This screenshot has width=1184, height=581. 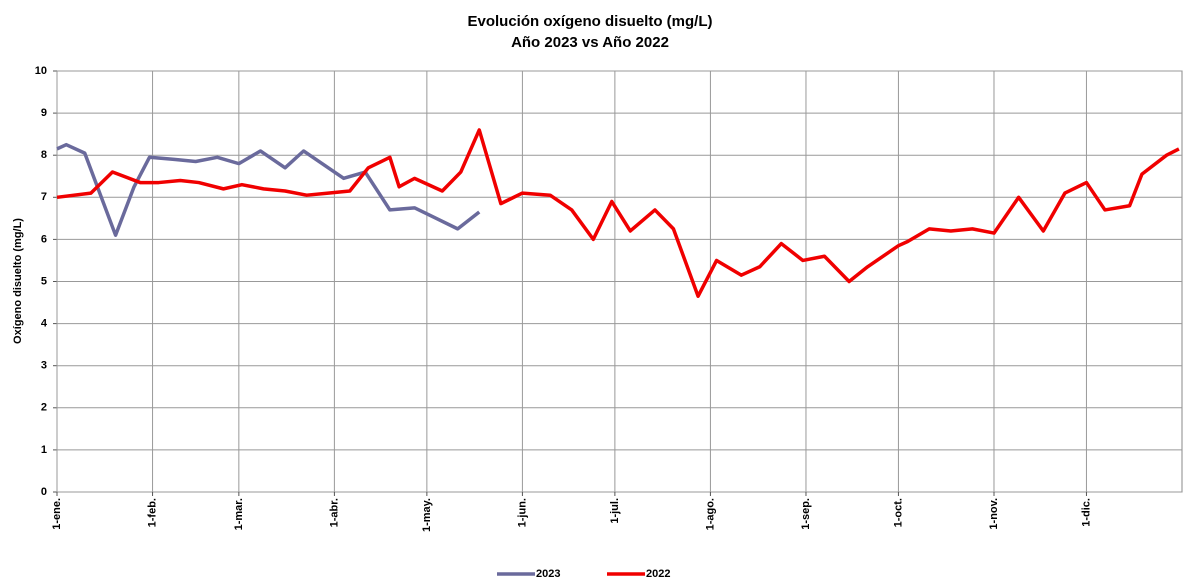 What do you see at coordinates (18, 281) in the screenshot?
I see `y-axis-label: Oxígeno disuelto (mg/L)` at bounding box center [18, 281].